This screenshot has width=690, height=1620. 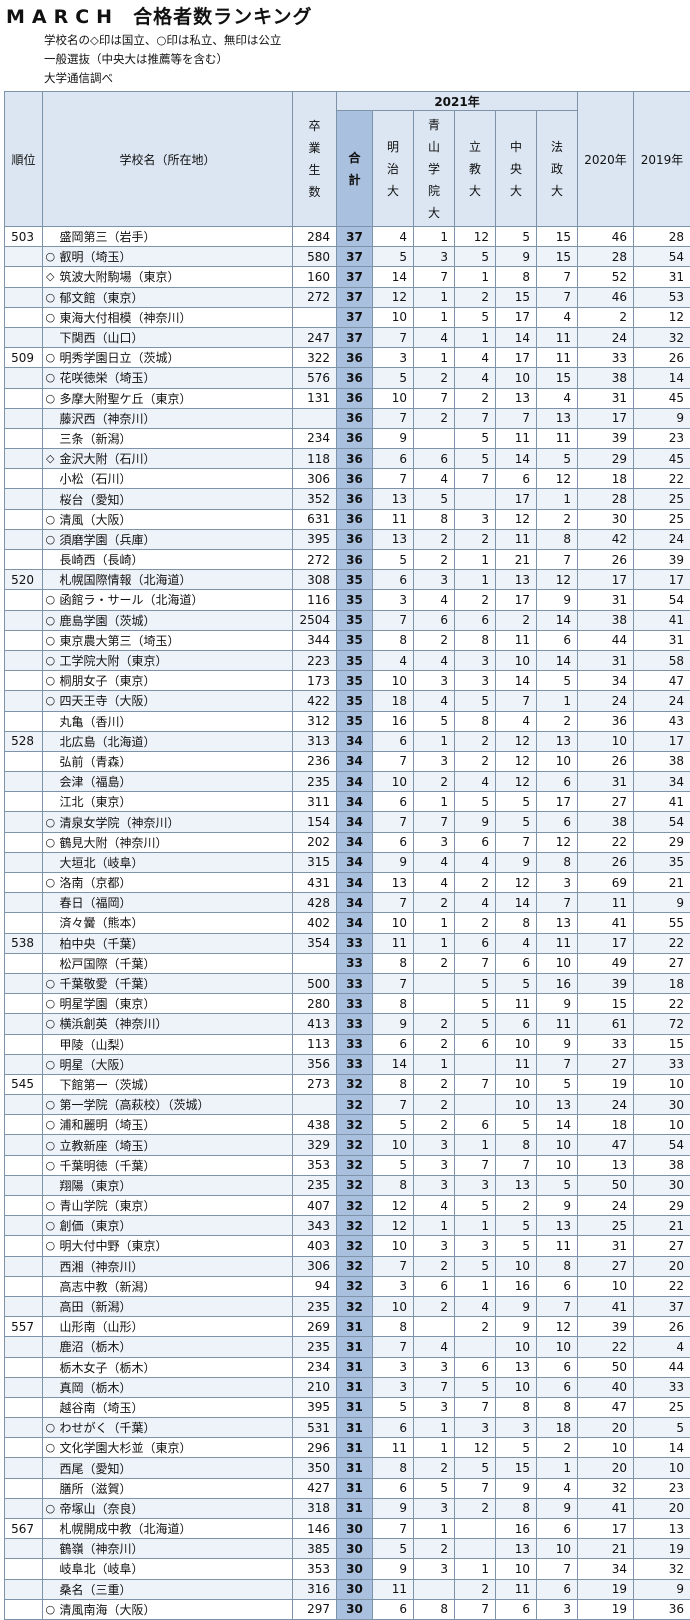 What do you see at coordinates (393, 1387) in the screenshot?
I see `meiji-cell: 3` at bounding box center [393, 1387].